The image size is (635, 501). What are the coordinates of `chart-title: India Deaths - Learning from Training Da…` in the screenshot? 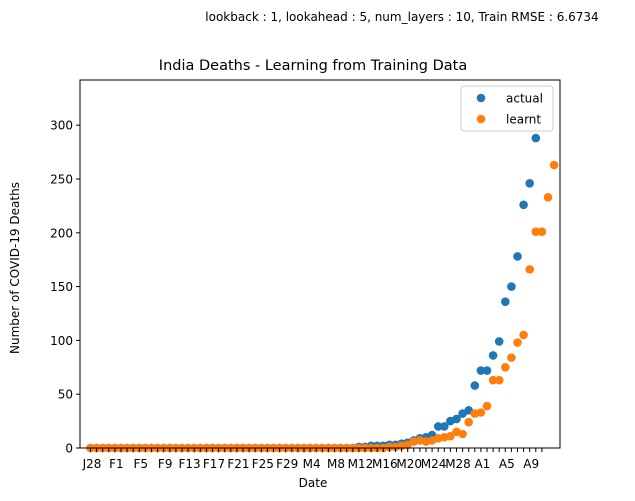 It's located at (313, 66).